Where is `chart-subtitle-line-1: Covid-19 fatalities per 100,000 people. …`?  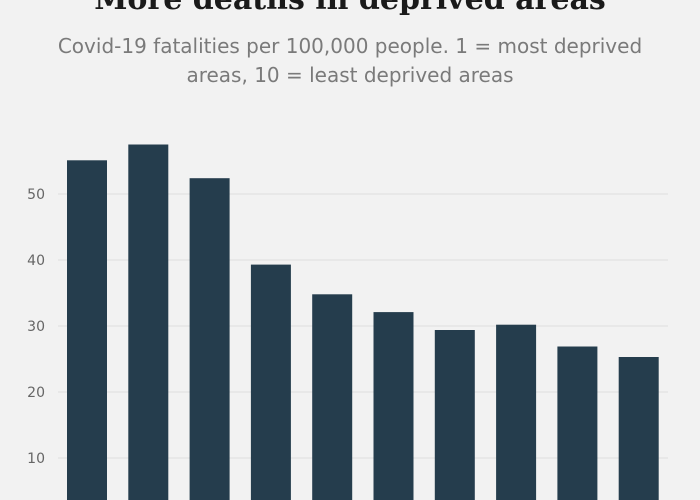 chart-subtitle-line-1: Covid-19 fatalities per 100,000 people. … is located at coordinates (350, 46).